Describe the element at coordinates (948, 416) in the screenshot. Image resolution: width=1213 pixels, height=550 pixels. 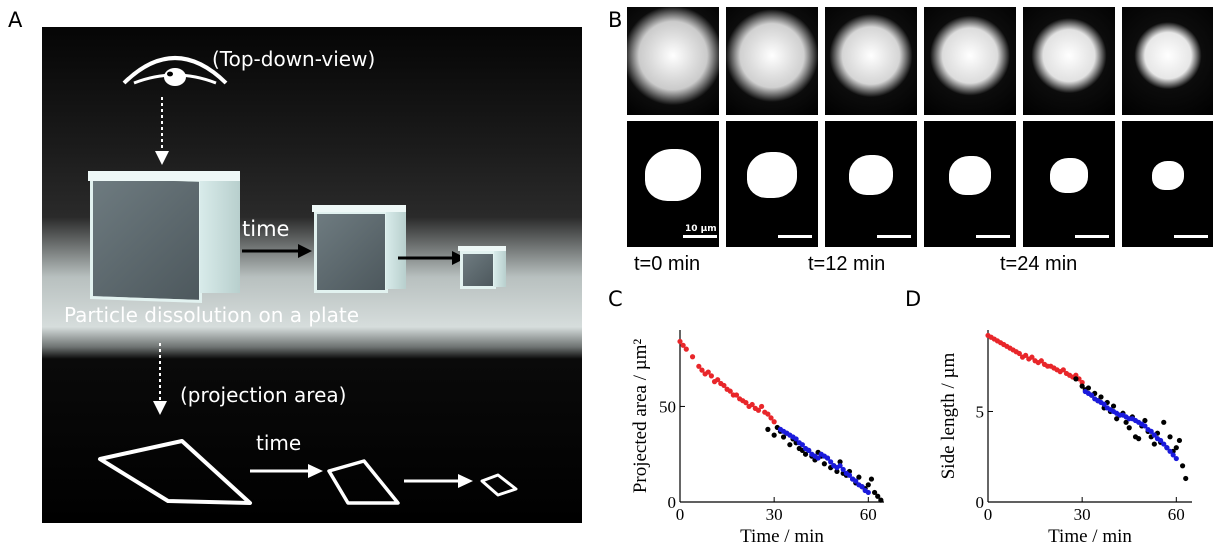
I see `y-axis-label: Side length / µm` at that location.